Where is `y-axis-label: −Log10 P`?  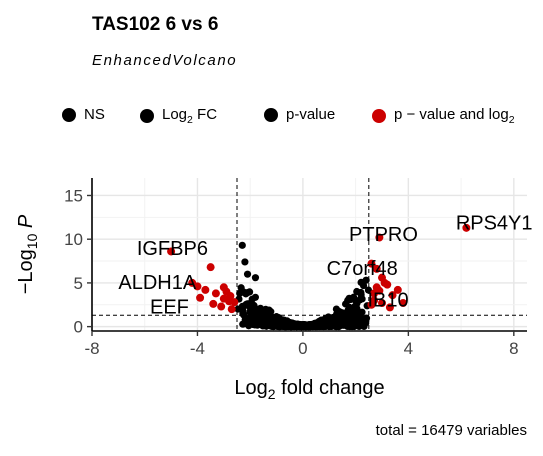 y-axis-label: −Log10 P is located at coordinates (27, 254).